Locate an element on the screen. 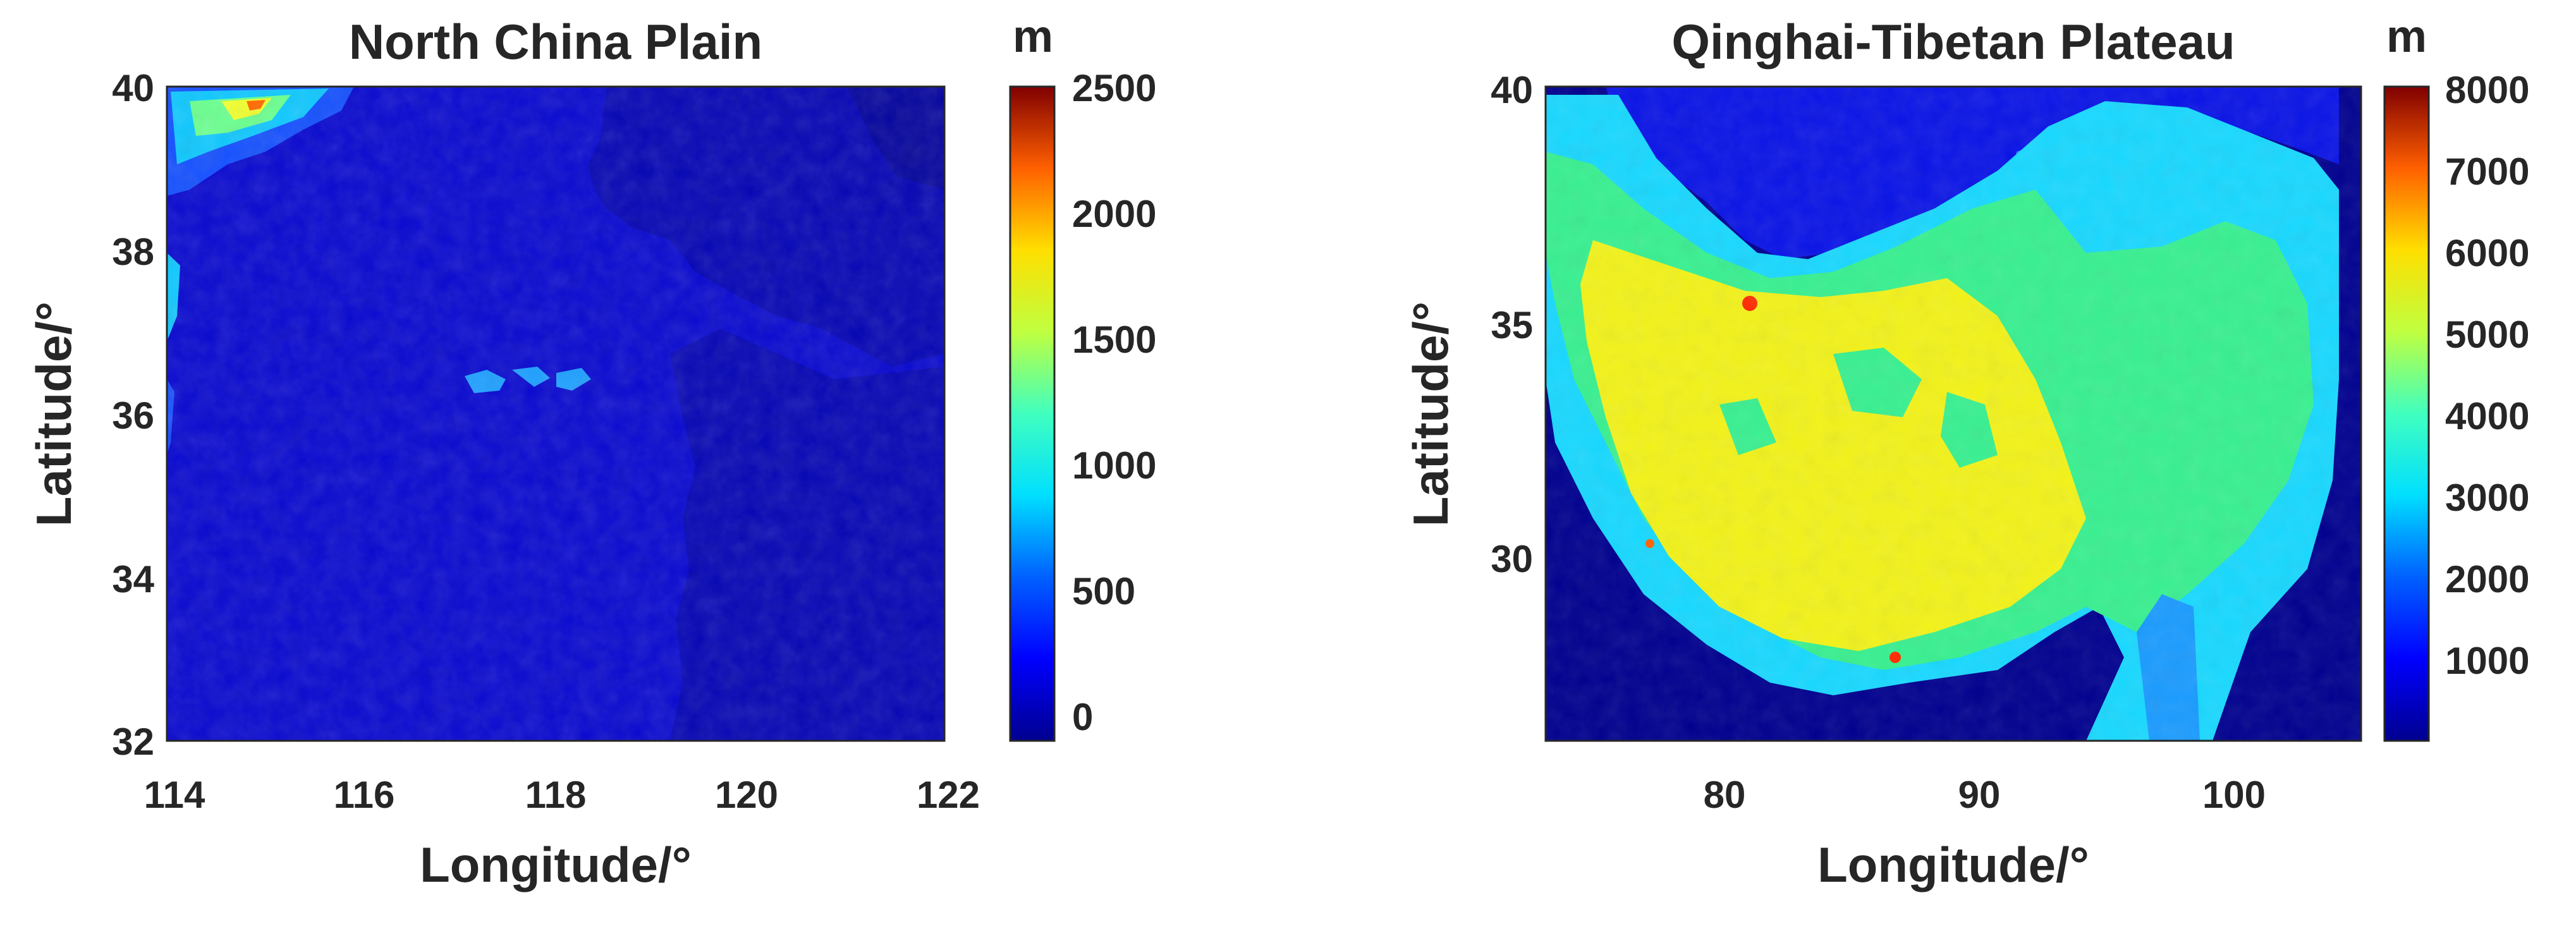  left-y-tick-36: 36 is located at coordinates (133, 415).